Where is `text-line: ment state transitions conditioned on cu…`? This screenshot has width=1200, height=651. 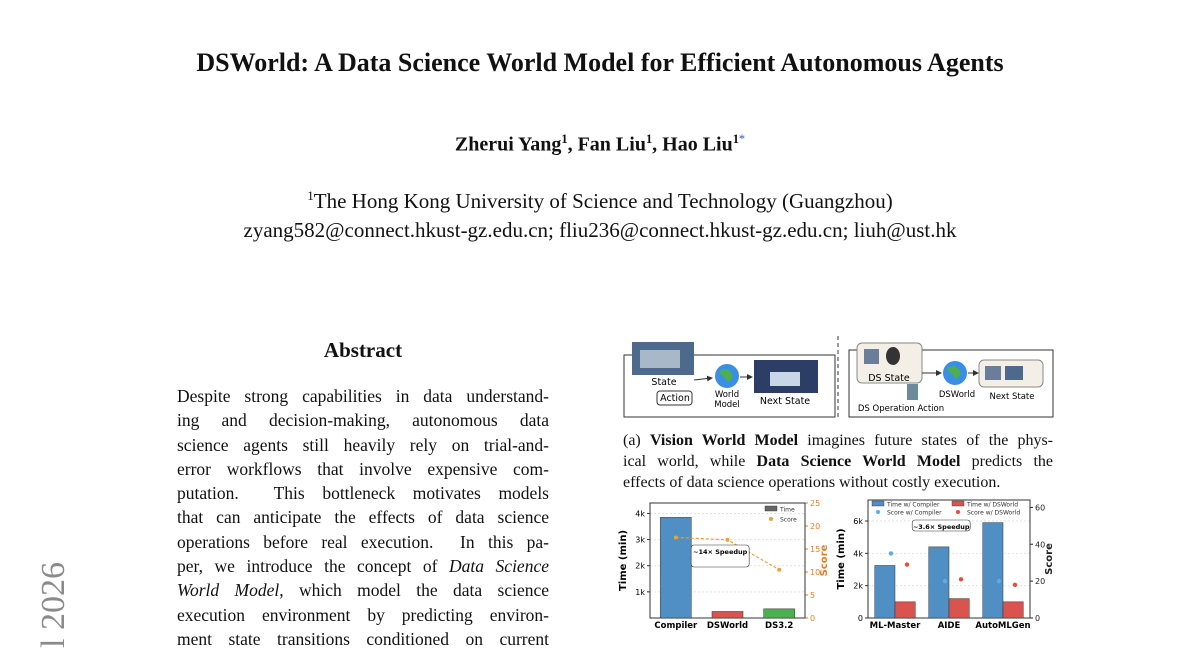 text-line: ment state transitions conditioned on cu… is located at coordinates (363, 639).